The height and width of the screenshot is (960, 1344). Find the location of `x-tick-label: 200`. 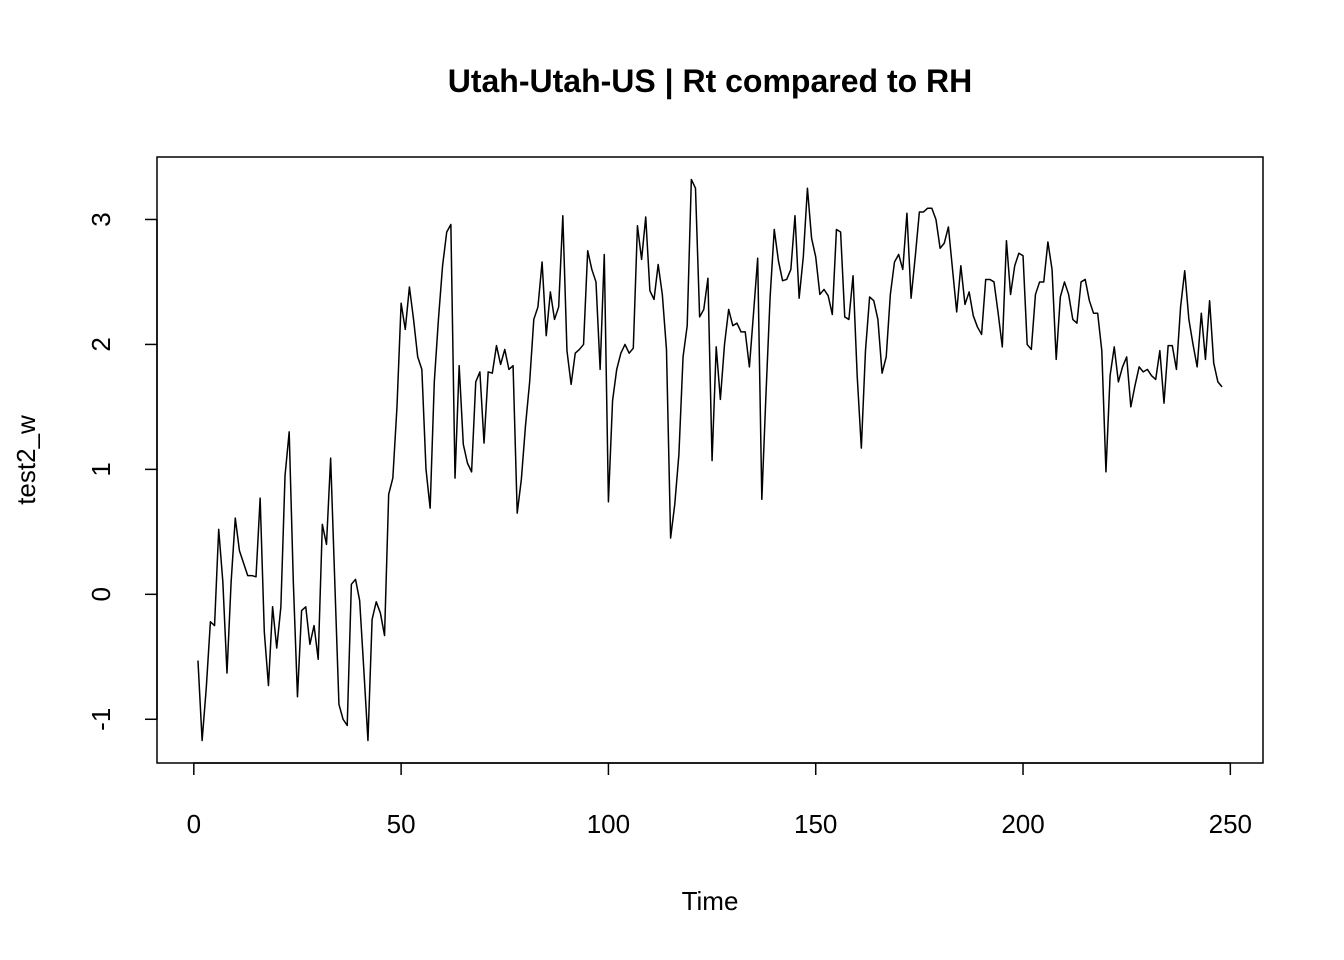

x-tick-label: 200 is located at coordinates (1022, 824).